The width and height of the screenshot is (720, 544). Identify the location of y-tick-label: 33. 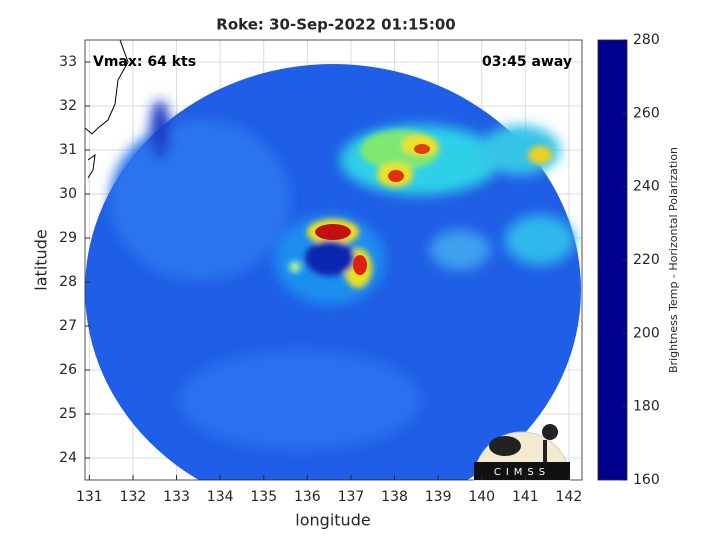
(68, 62).